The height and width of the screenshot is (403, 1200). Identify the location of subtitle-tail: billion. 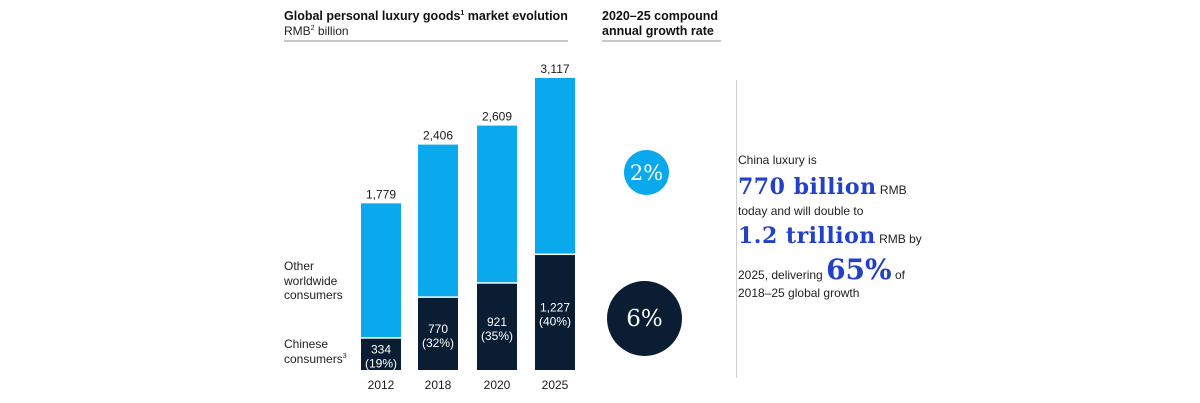
(331, 31).